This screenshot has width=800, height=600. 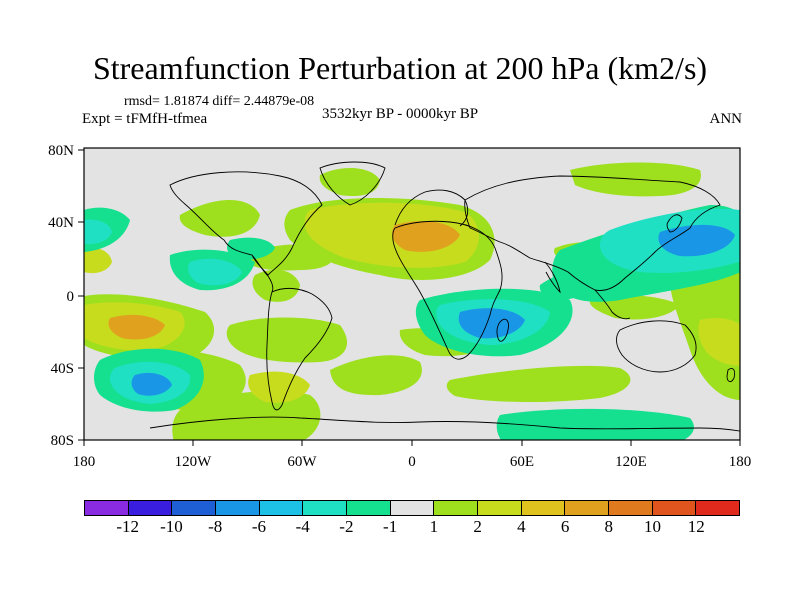 What do you see at coordinates (194, 462) in the screenshot?
I see `lon-label-120w: 120W` at bounding box center [194, 462].